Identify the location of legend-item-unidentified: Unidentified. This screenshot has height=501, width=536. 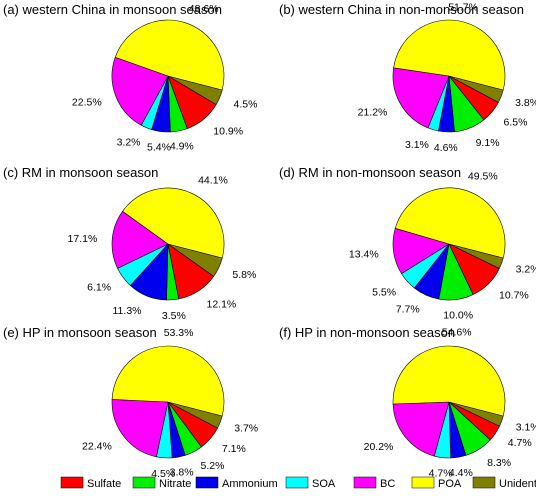
(504, 483).